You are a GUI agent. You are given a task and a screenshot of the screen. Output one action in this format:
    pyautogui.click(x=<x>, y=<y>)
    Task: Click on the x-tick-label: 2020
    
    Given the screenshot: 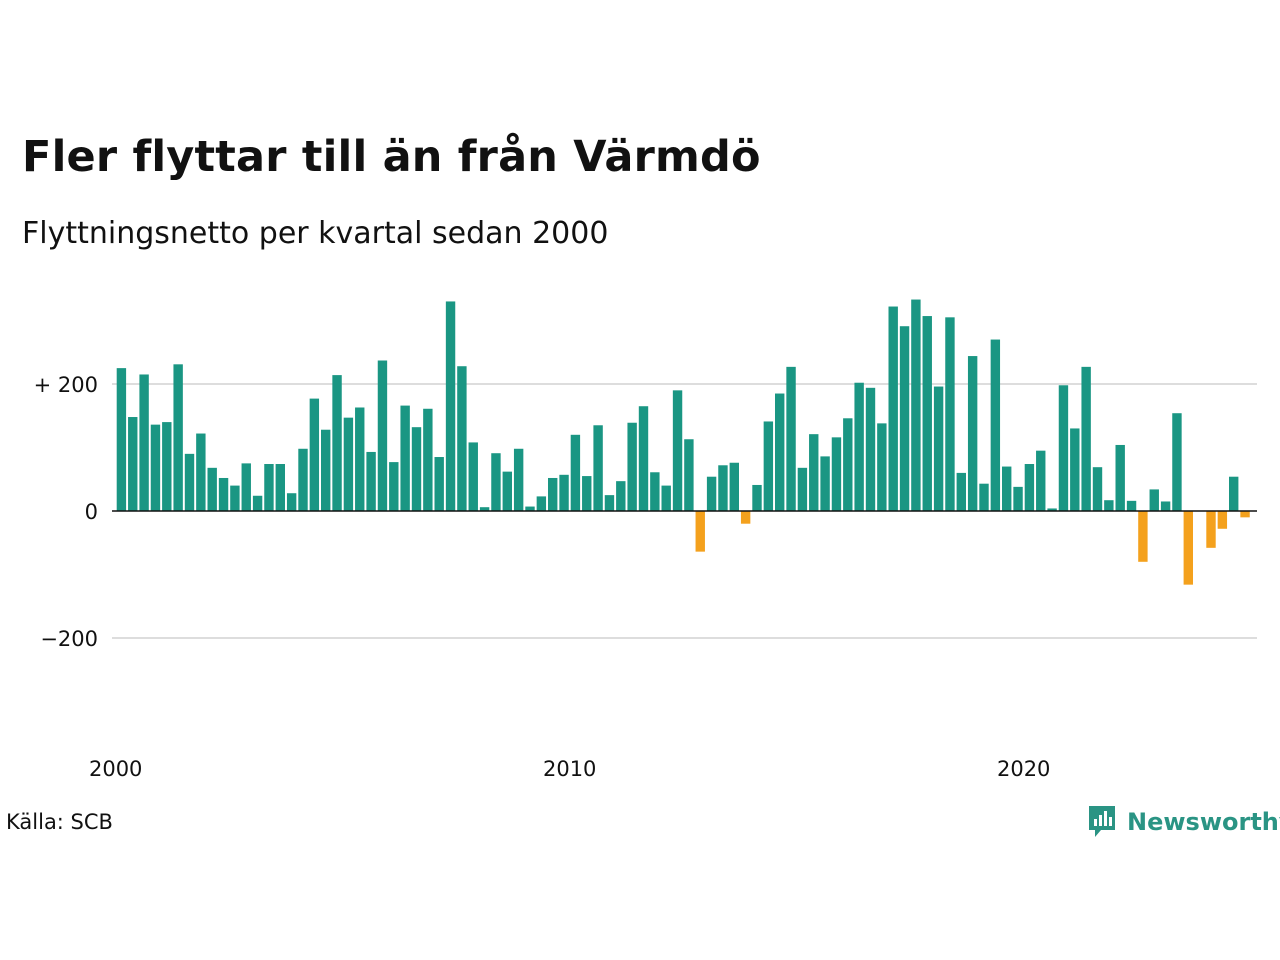 What is the action you would take?
    pyautogui.click(x=1023, y=769)
    